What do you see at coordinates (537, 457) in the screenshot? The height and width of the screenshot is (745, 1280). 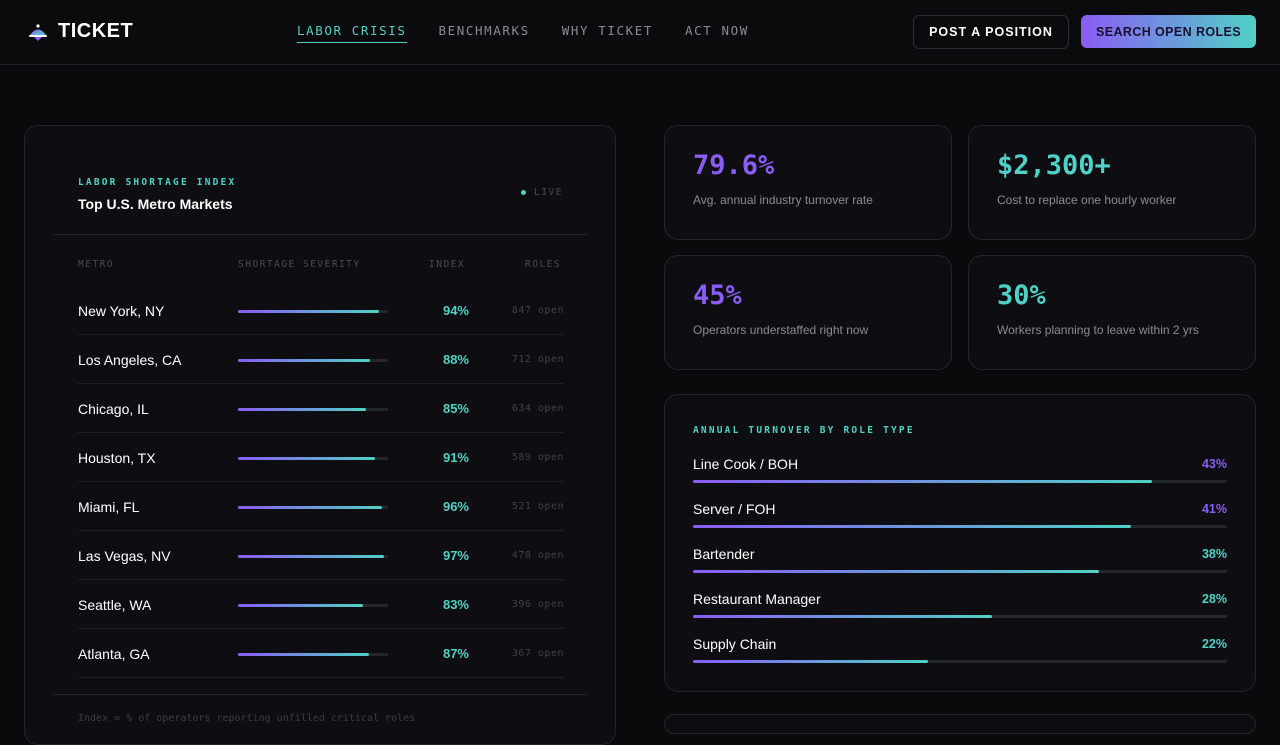 I see `roles-count: 589 open` at bounding box center [537, 457].